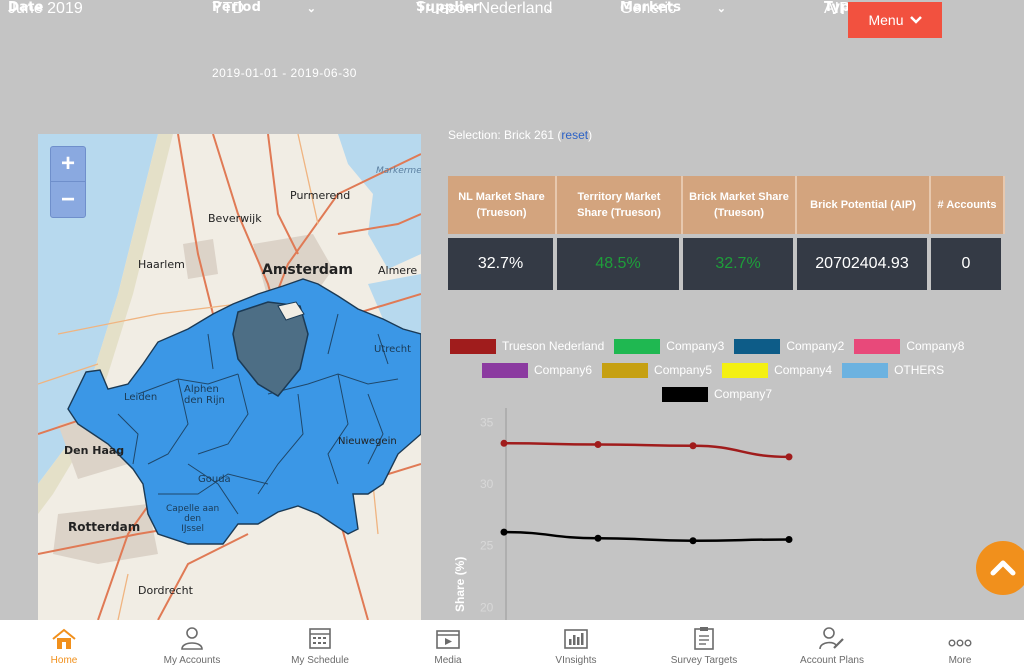 Image resolution: width=1024 pixels, height=667 pixels. What do you see at coordinates (563, 370) in the screenshot?
I see `legend-label: Company6` at bounding box center [563, 370].